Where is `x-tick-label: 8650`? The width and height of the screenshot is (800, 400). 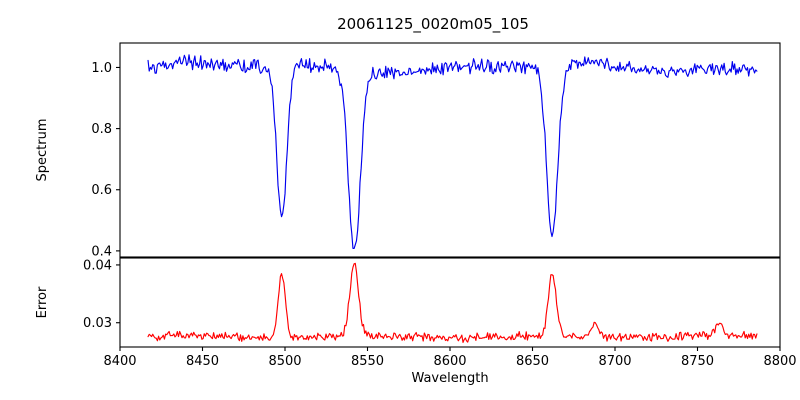 x-tick-label: 8650 is located at coordinates (532, 361).